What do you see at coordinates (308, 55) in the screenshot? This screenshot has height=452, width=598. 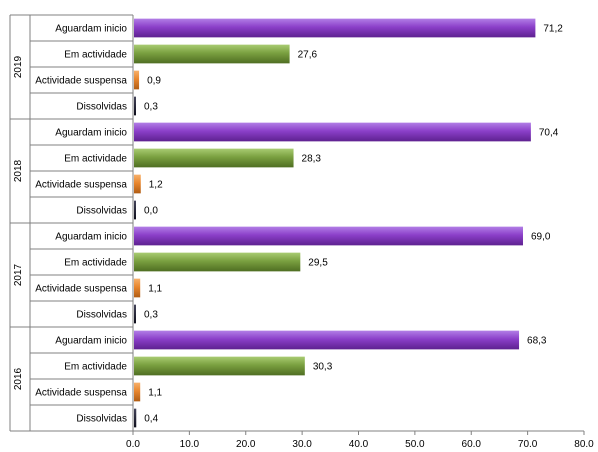 I see `data-label: 27,6` at bounding box center [308, 55].